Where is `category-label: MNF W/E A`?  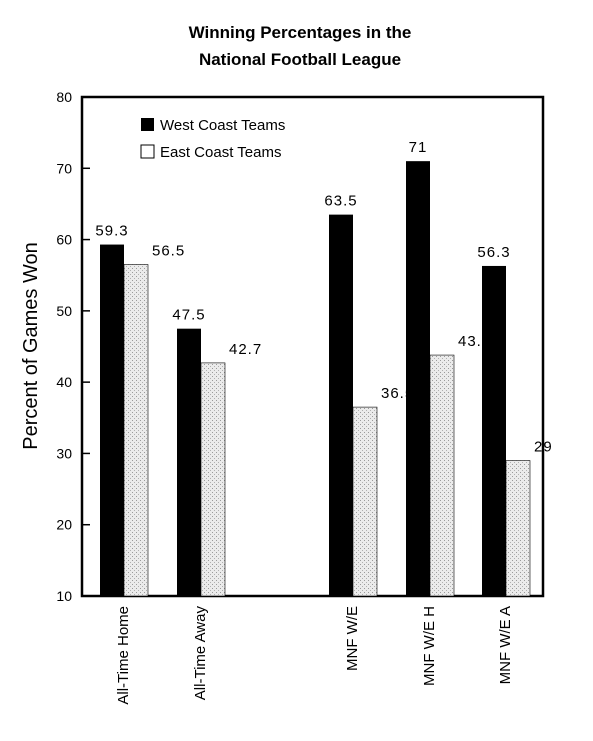
category-label: MNF W/E A is located at coordinates (505, 645).